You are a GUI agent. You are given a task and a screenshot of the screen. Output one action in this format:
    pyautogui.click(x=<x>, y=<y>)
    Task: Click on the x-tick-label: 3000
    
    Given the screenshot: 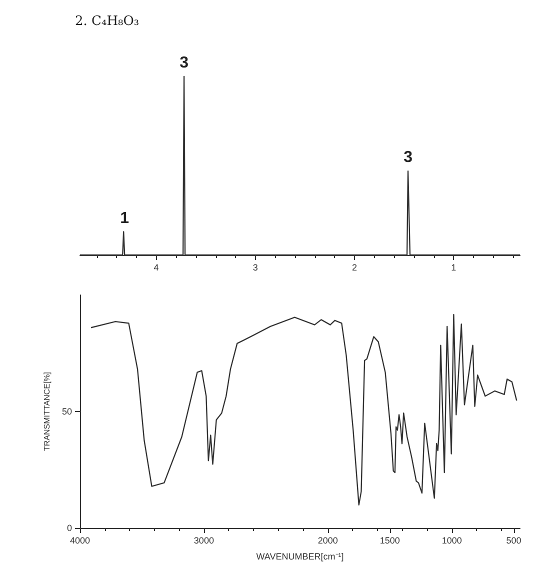 What is the action you would take?
    pyautogui.click(x=204, y=541)
    